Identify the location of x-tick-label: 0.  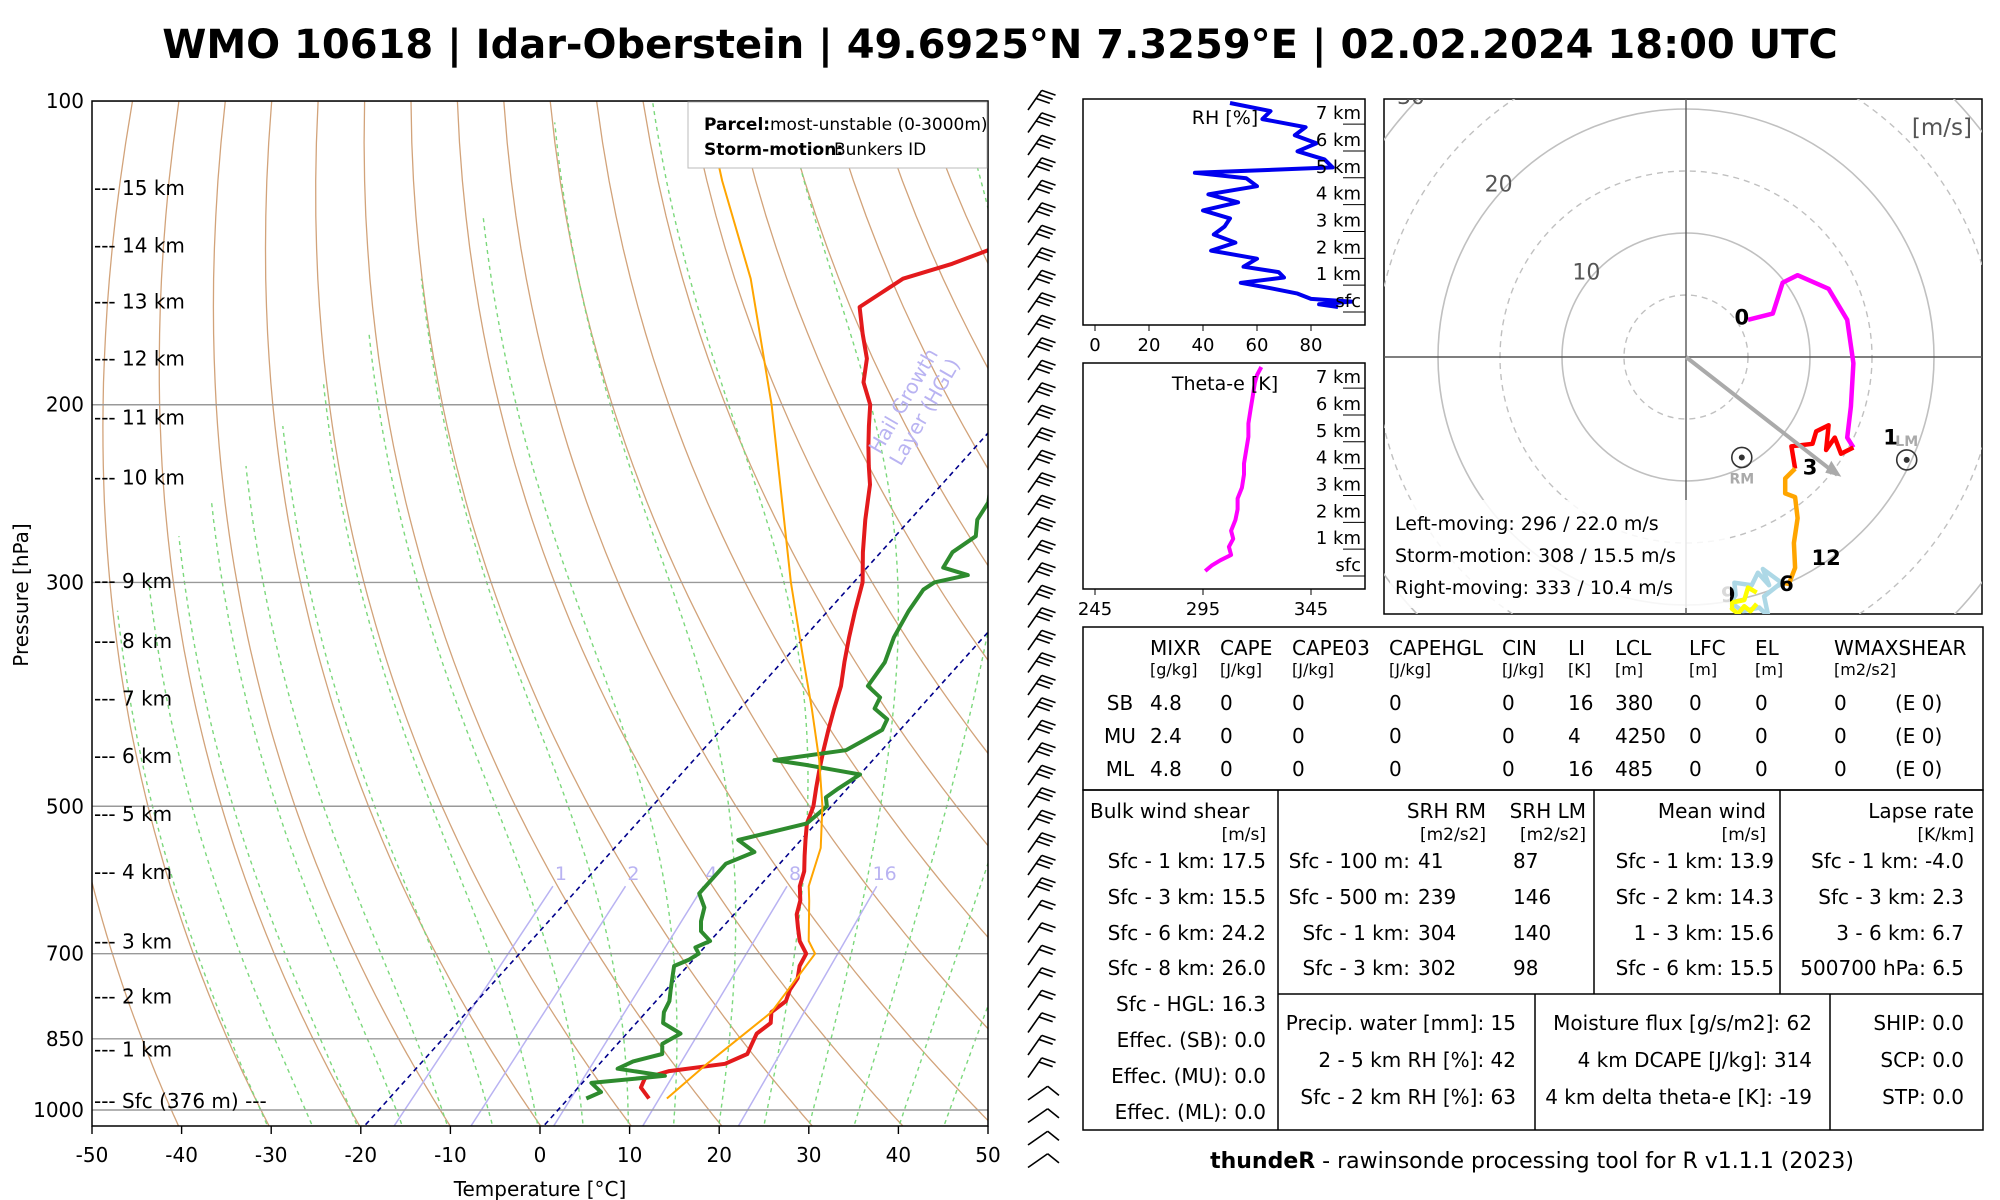
(1094, 345).